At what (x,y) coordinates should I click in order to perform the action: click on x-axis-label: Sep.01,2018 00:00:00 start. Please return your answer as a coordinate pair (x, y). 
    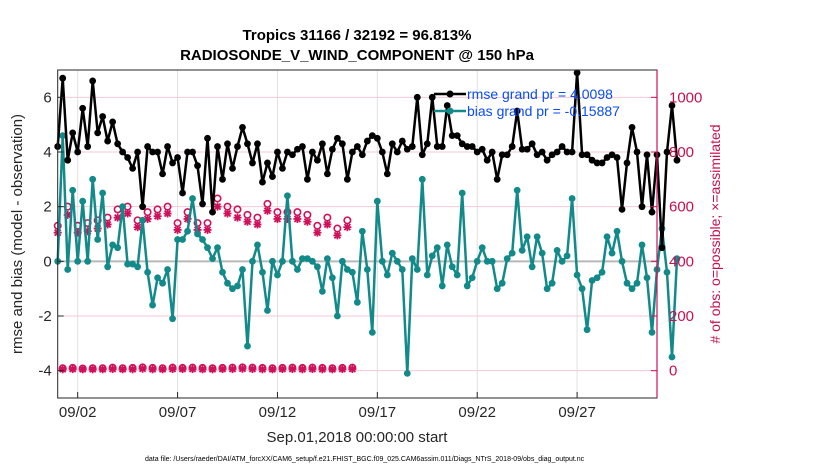
    Looking at the image, I should click on (358, 437).